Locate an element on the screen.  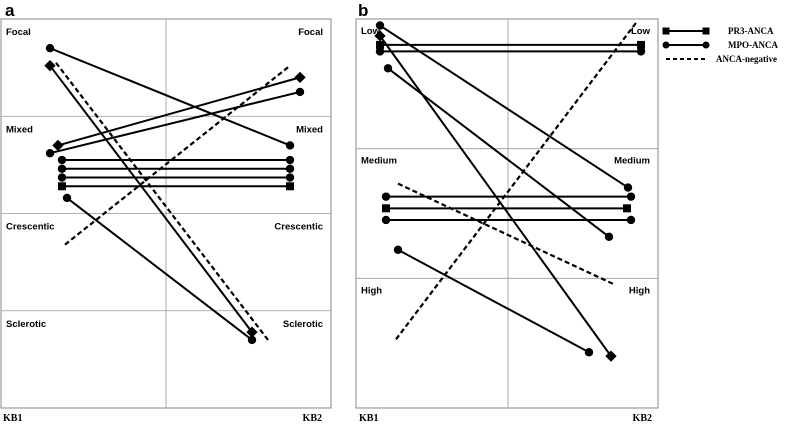
x-label-left-b: KB1 is located at coordinates (368, 418).